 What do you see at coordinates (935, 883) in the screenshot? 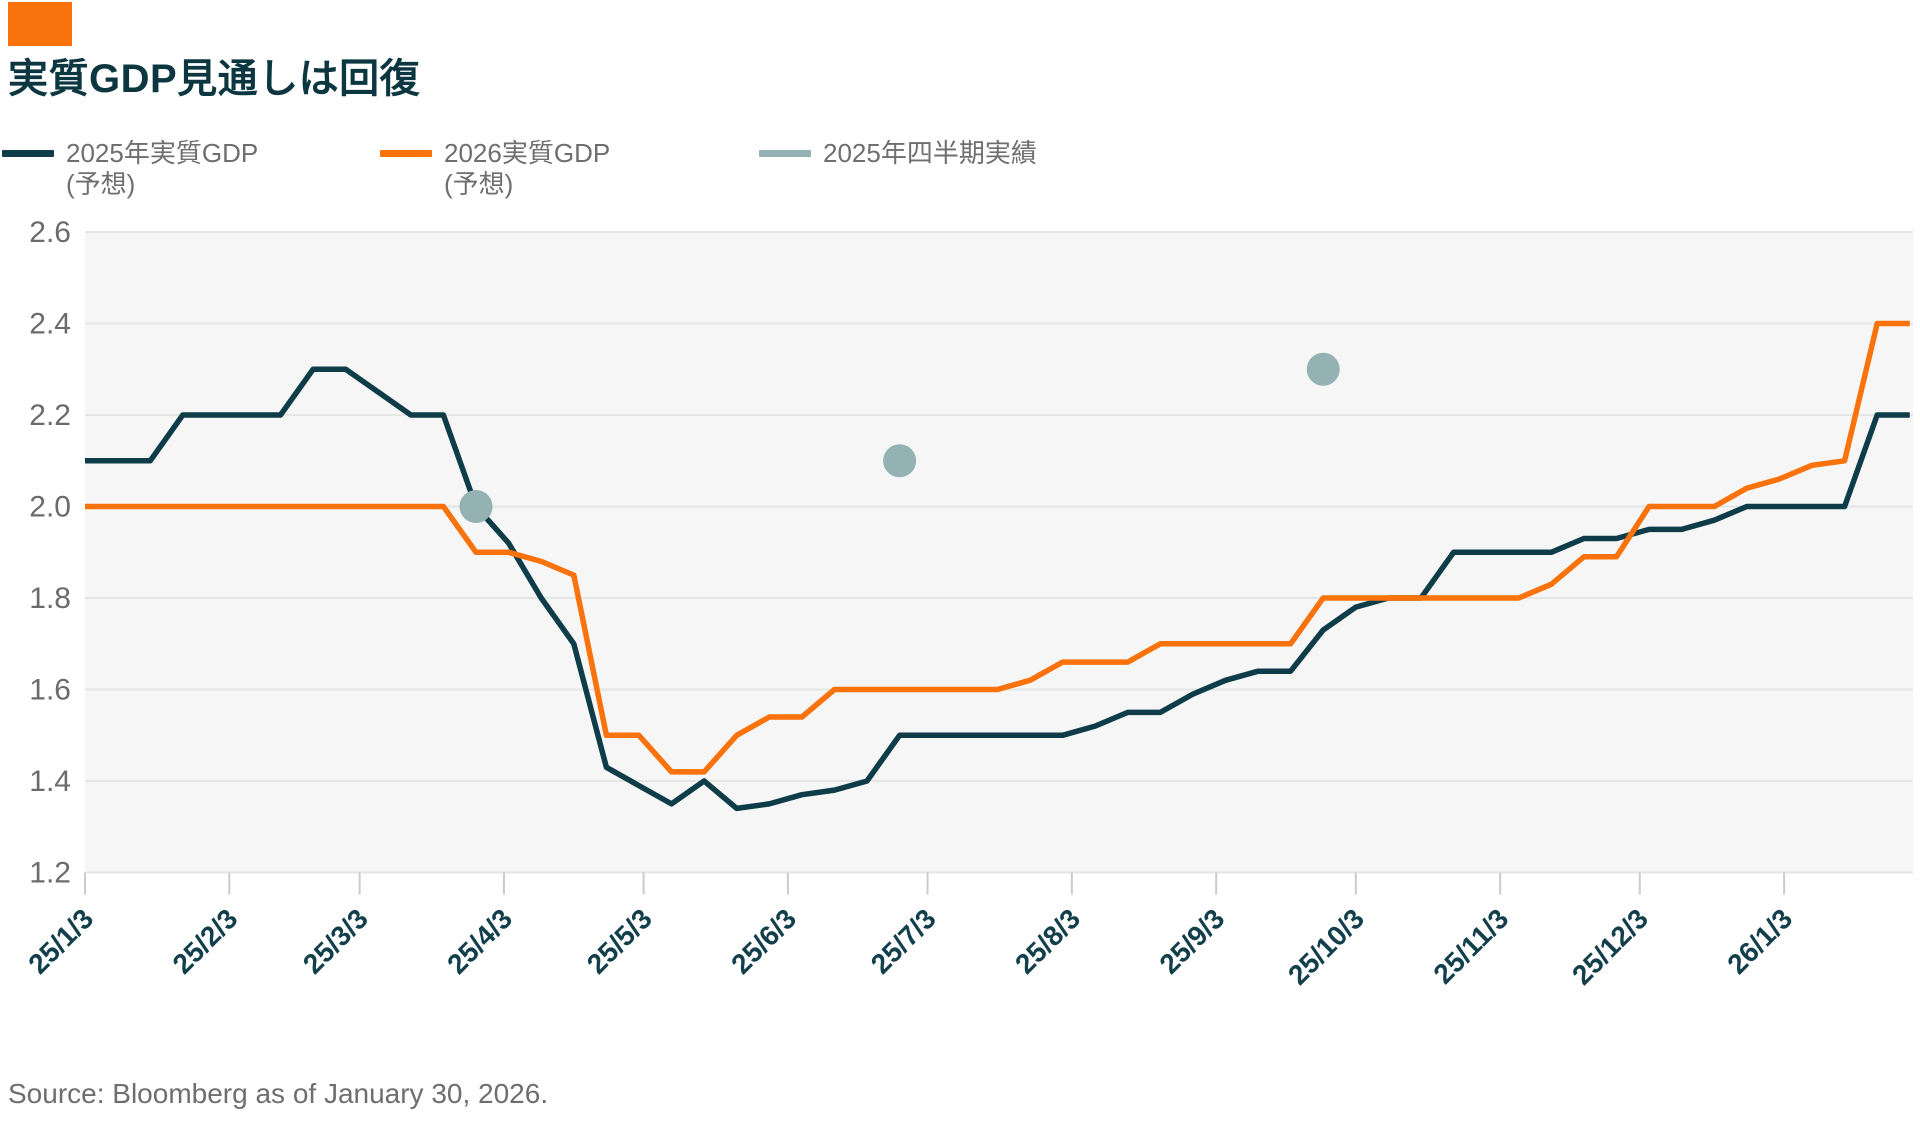
I see `x-axis-ticks` at bounding box center [935, 883].